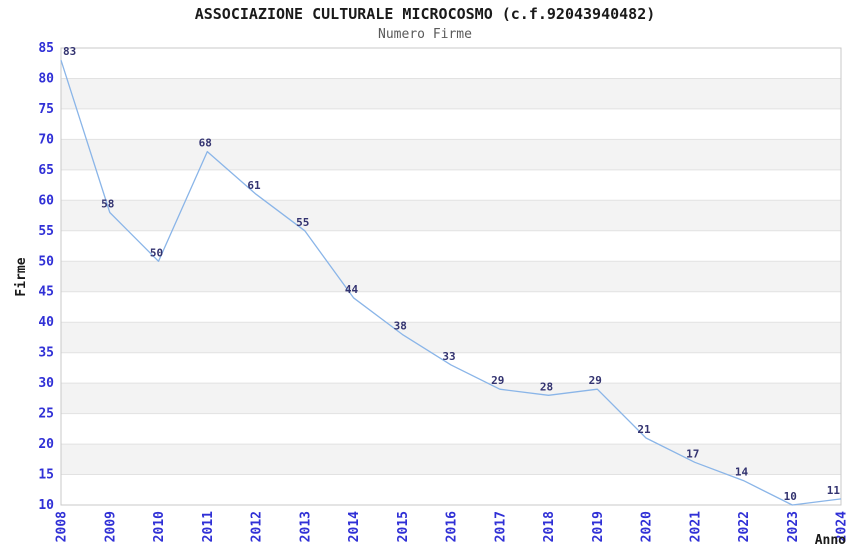  What do you see at coordinates (644, 429) in the screenshot?
I see `data-point-label: 21` at bounding box center [644, 429].